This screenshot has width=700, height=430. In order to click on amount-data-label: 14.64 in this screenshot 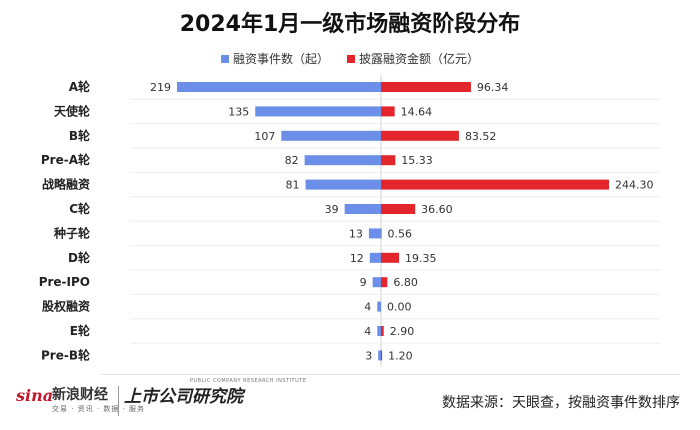, I will do `click(417, 111)`.